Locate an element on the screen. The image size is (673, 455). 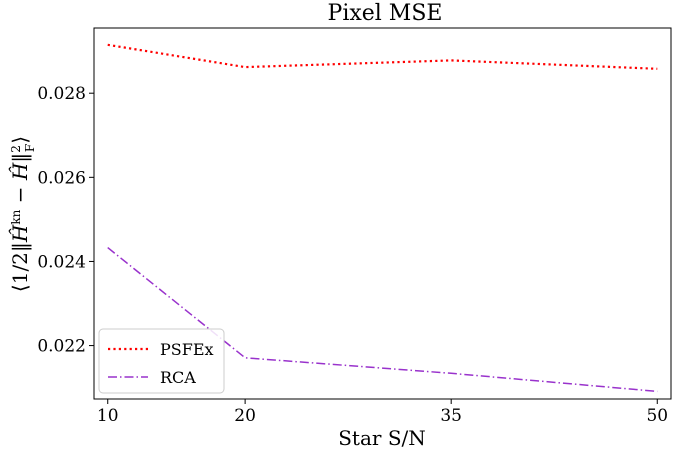
x-tick-label: 35 is located at coordinates (451, 416).